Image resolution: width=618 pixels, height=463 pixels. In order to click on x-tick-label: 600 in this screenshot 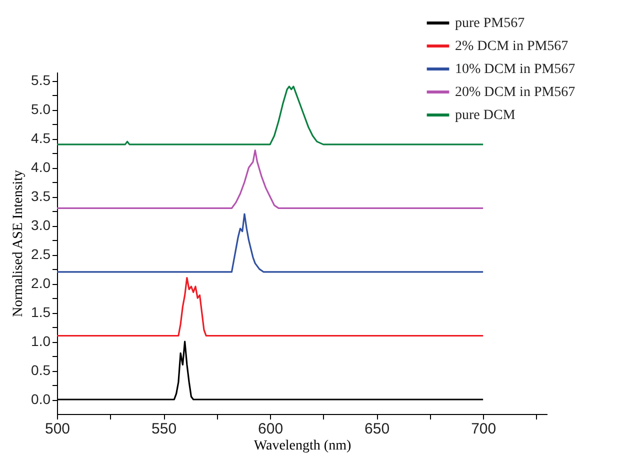, I will do `click(271, 429)`.